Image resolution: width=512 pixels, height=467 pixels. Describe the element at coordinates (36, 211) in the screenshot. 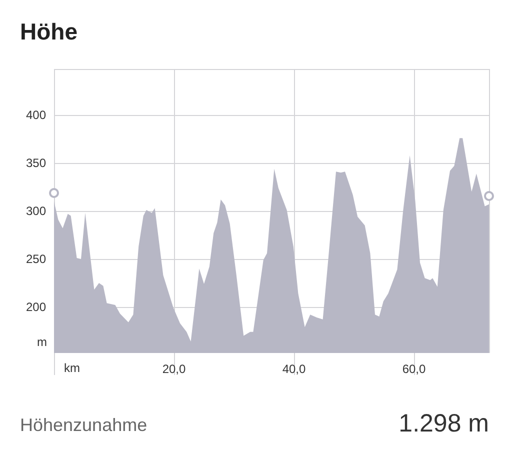

I see `y-tick-label: 300` at that location.